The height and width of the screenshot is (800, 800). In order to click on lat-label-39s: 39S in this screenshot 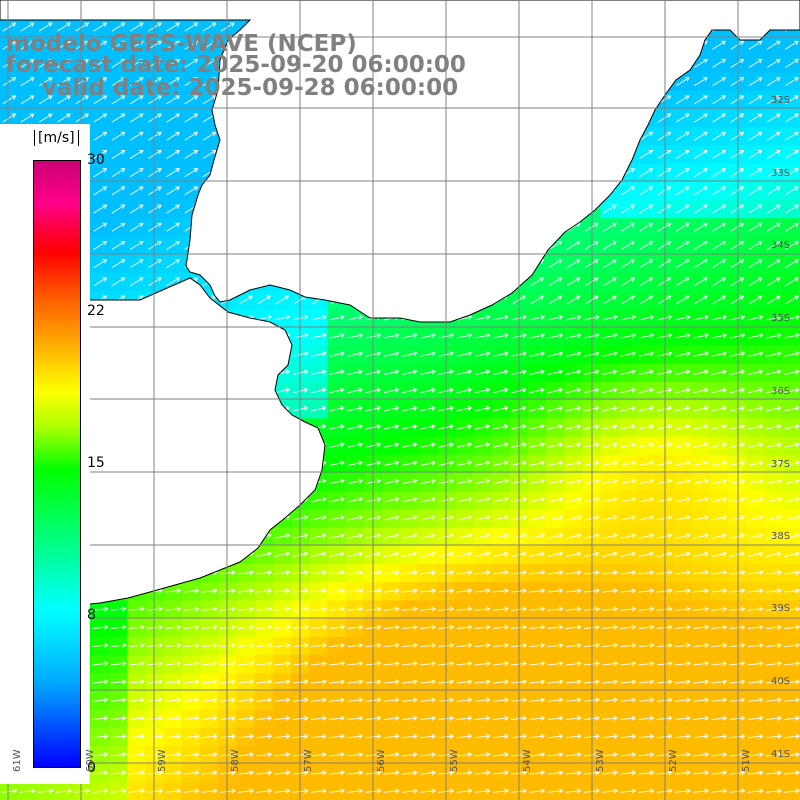, I will do `click(781, 608)`.